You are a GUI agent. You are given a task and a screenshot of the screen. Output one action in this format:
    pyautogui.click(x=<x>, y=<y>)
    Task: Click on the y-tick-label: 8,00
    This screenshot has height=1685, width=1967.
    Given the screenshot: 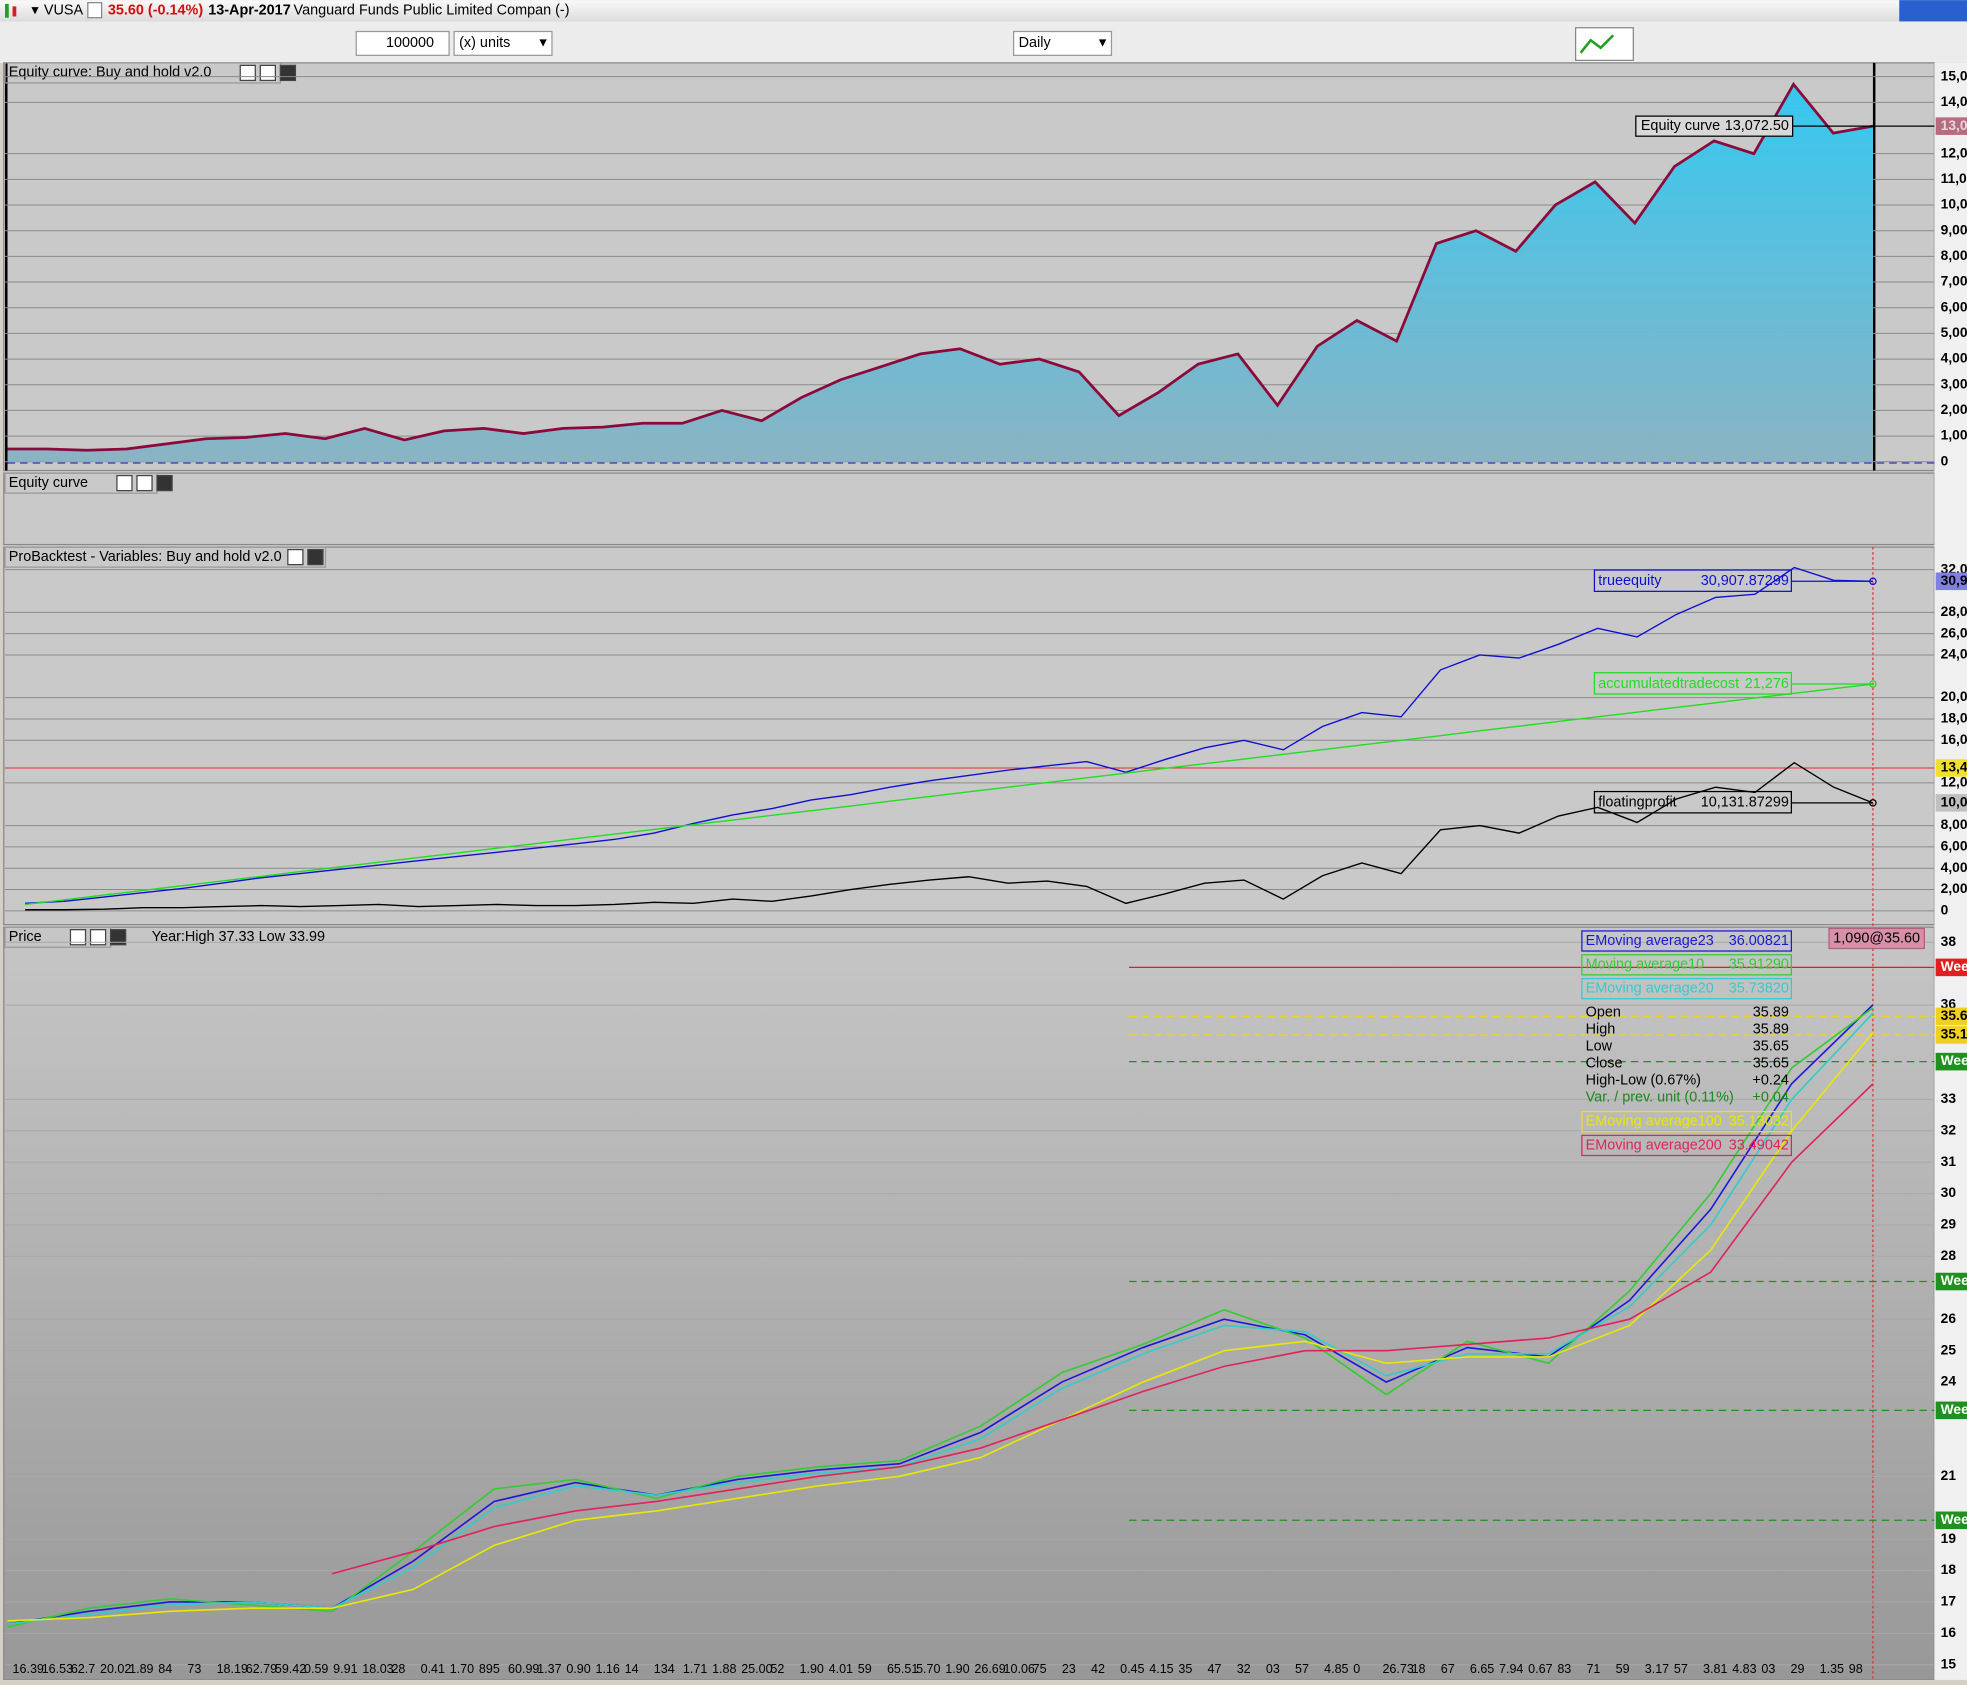 What is the action you would take?
    pyautogui.click(x=1954, y=824)
    